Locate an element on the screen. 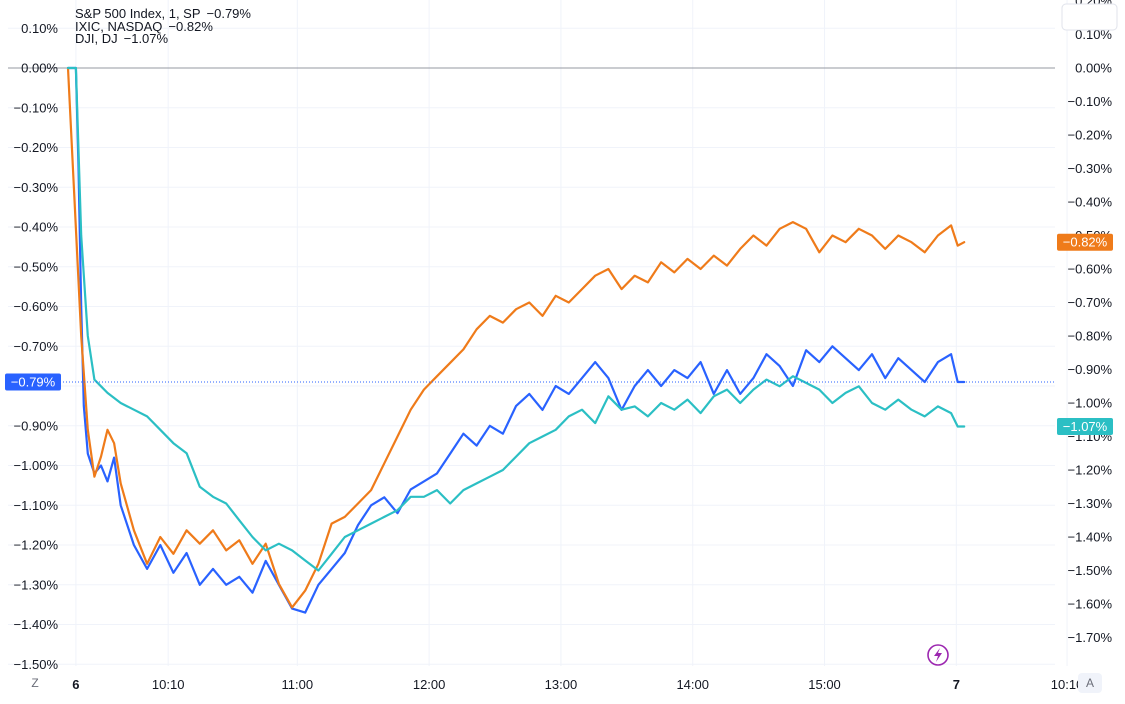  right-axis-tick-label: −0.40% is located at coordinates (1090, 202).